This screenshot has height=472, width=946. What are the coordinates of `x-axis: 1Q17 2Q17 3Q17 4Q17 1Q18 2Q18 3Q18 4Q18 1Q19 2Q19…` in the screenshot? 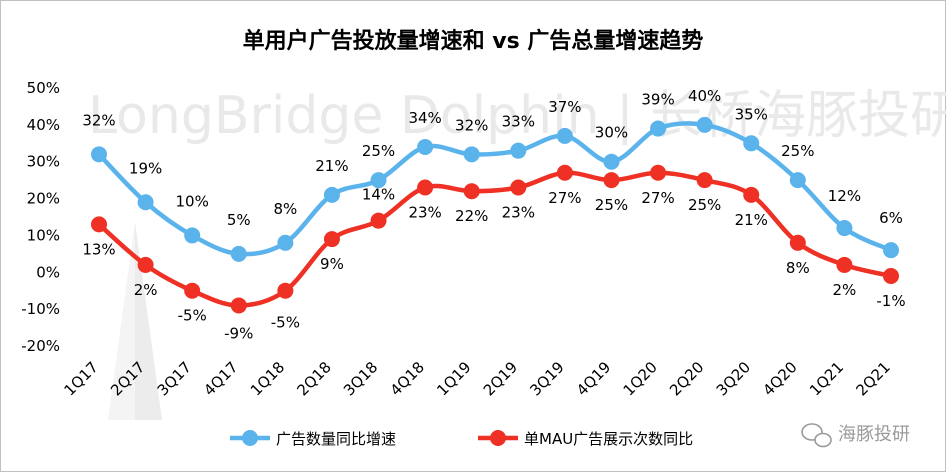 It's located at (477, 378).